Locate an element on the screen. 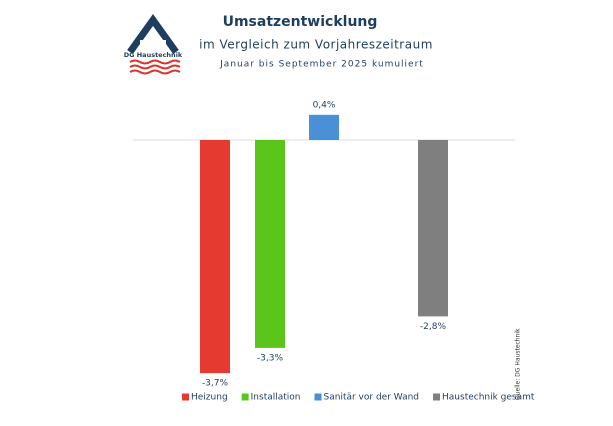  value-label: -3,7% is located at coordinates (215, 384).